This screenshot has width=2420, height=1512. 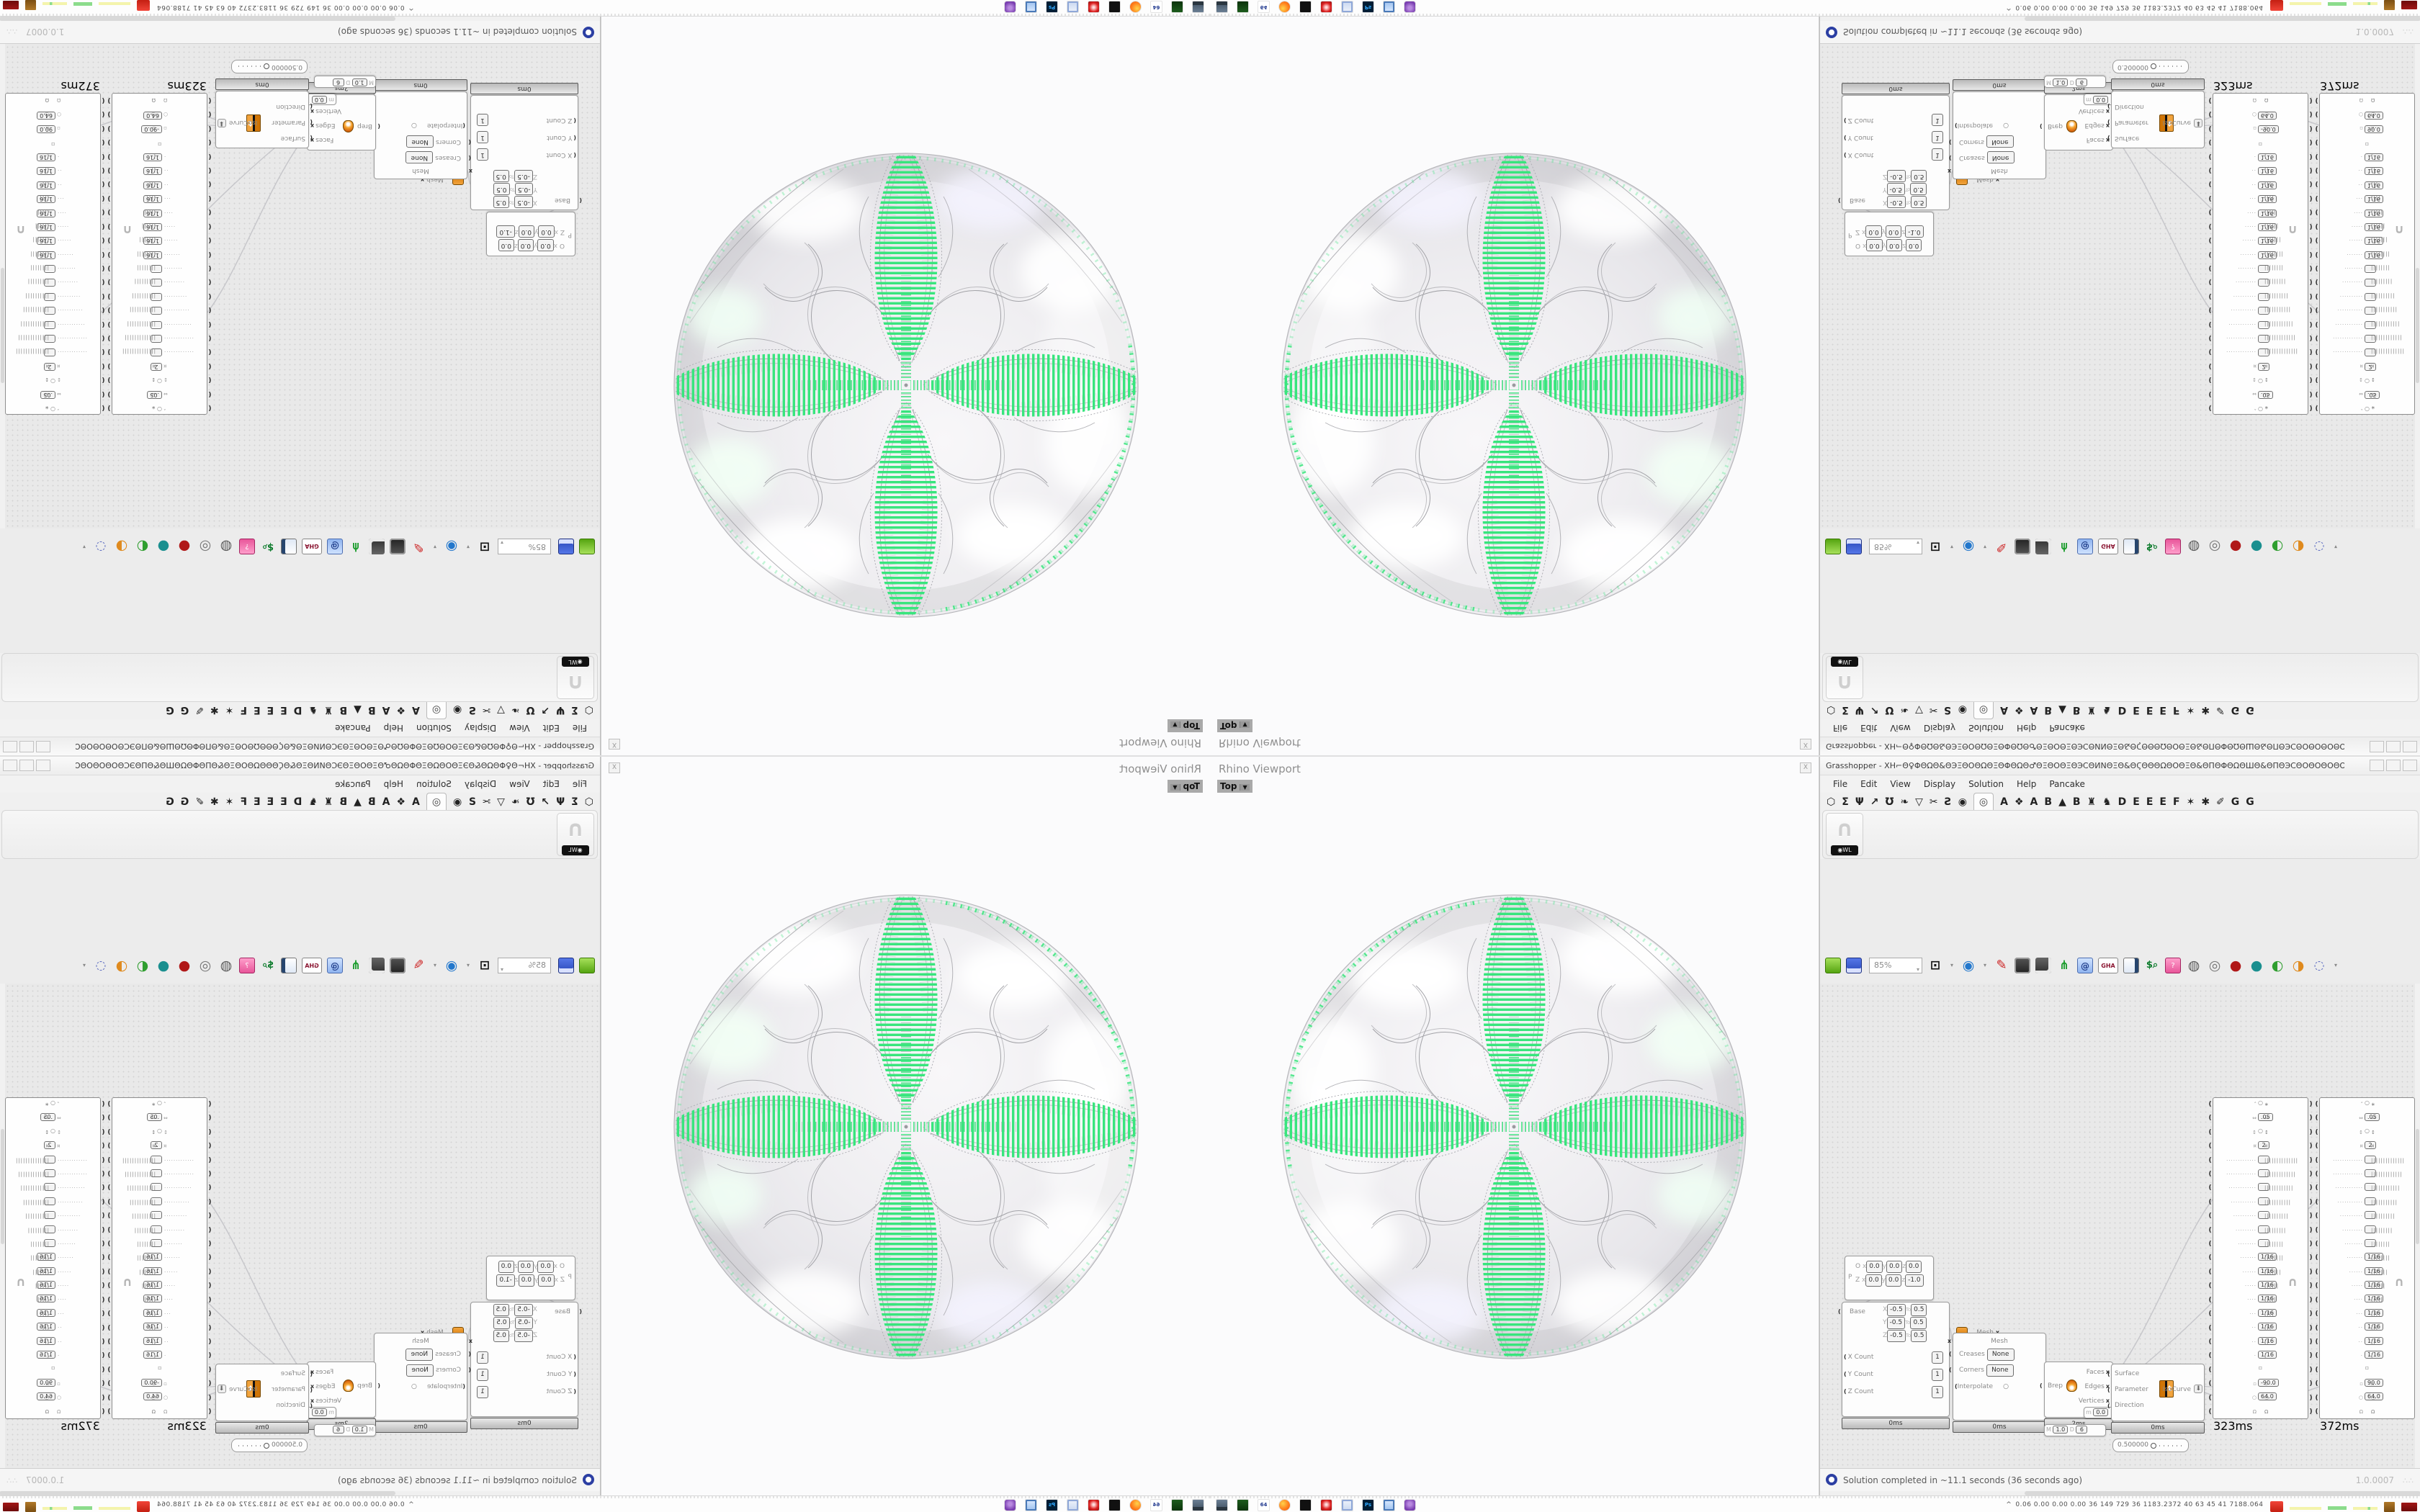 I want to click on tray-brown-box, so click(x=2389, y=5).